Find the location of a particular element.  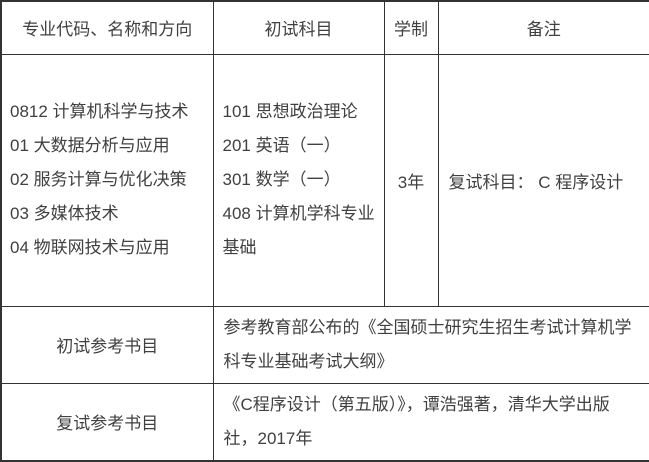

retest-reference-label: 复试参考书目 is located at coordinates (107, 422).